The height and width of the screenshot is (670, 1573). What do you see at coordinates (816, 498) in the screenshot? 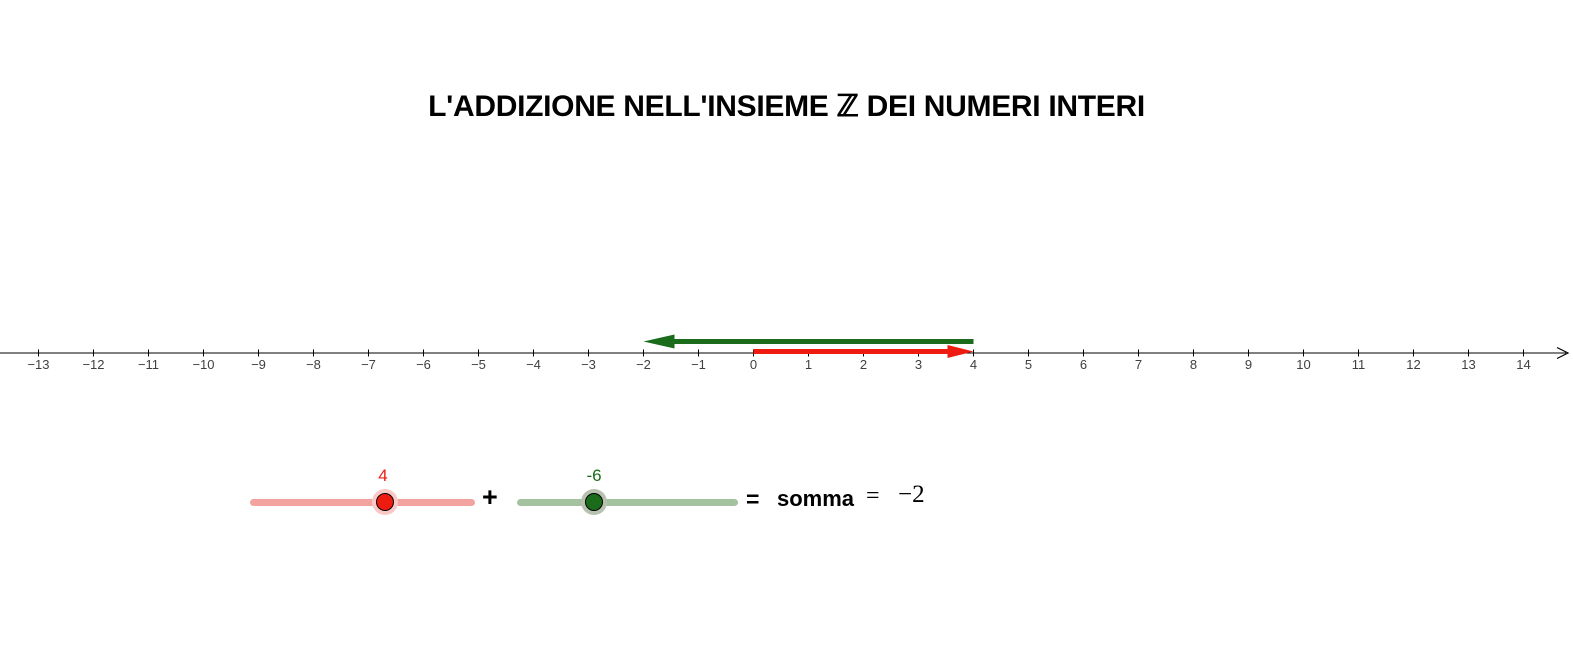
I see `sum-label: somma` at bounding box center [816, 498].